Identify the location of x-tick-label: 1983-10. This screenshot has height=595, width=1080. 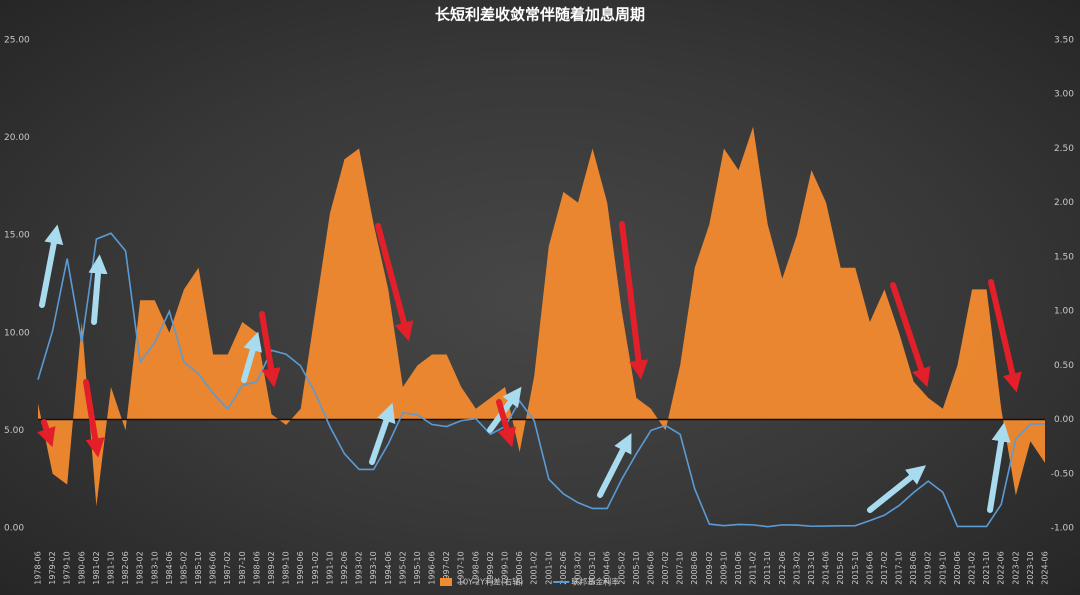
(154, 567).